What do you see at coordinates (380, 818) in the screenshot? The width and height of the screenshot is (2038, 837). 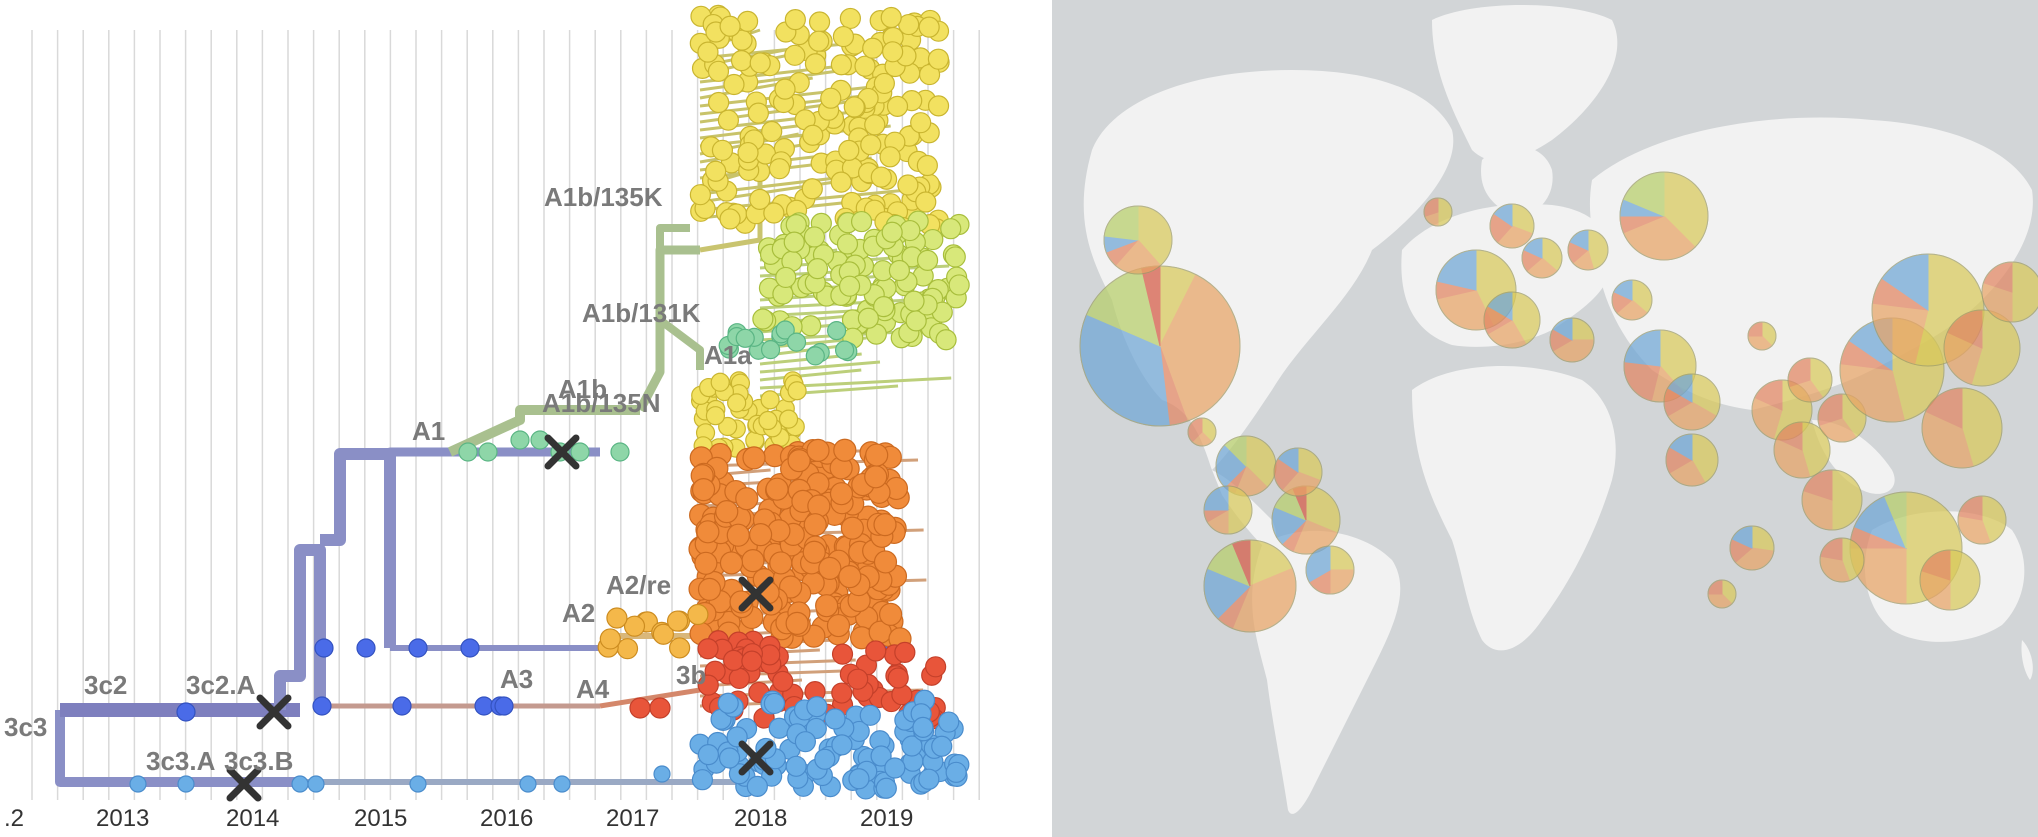 I see `axis-tick-label: 2015` at bounding box center [380, 818].